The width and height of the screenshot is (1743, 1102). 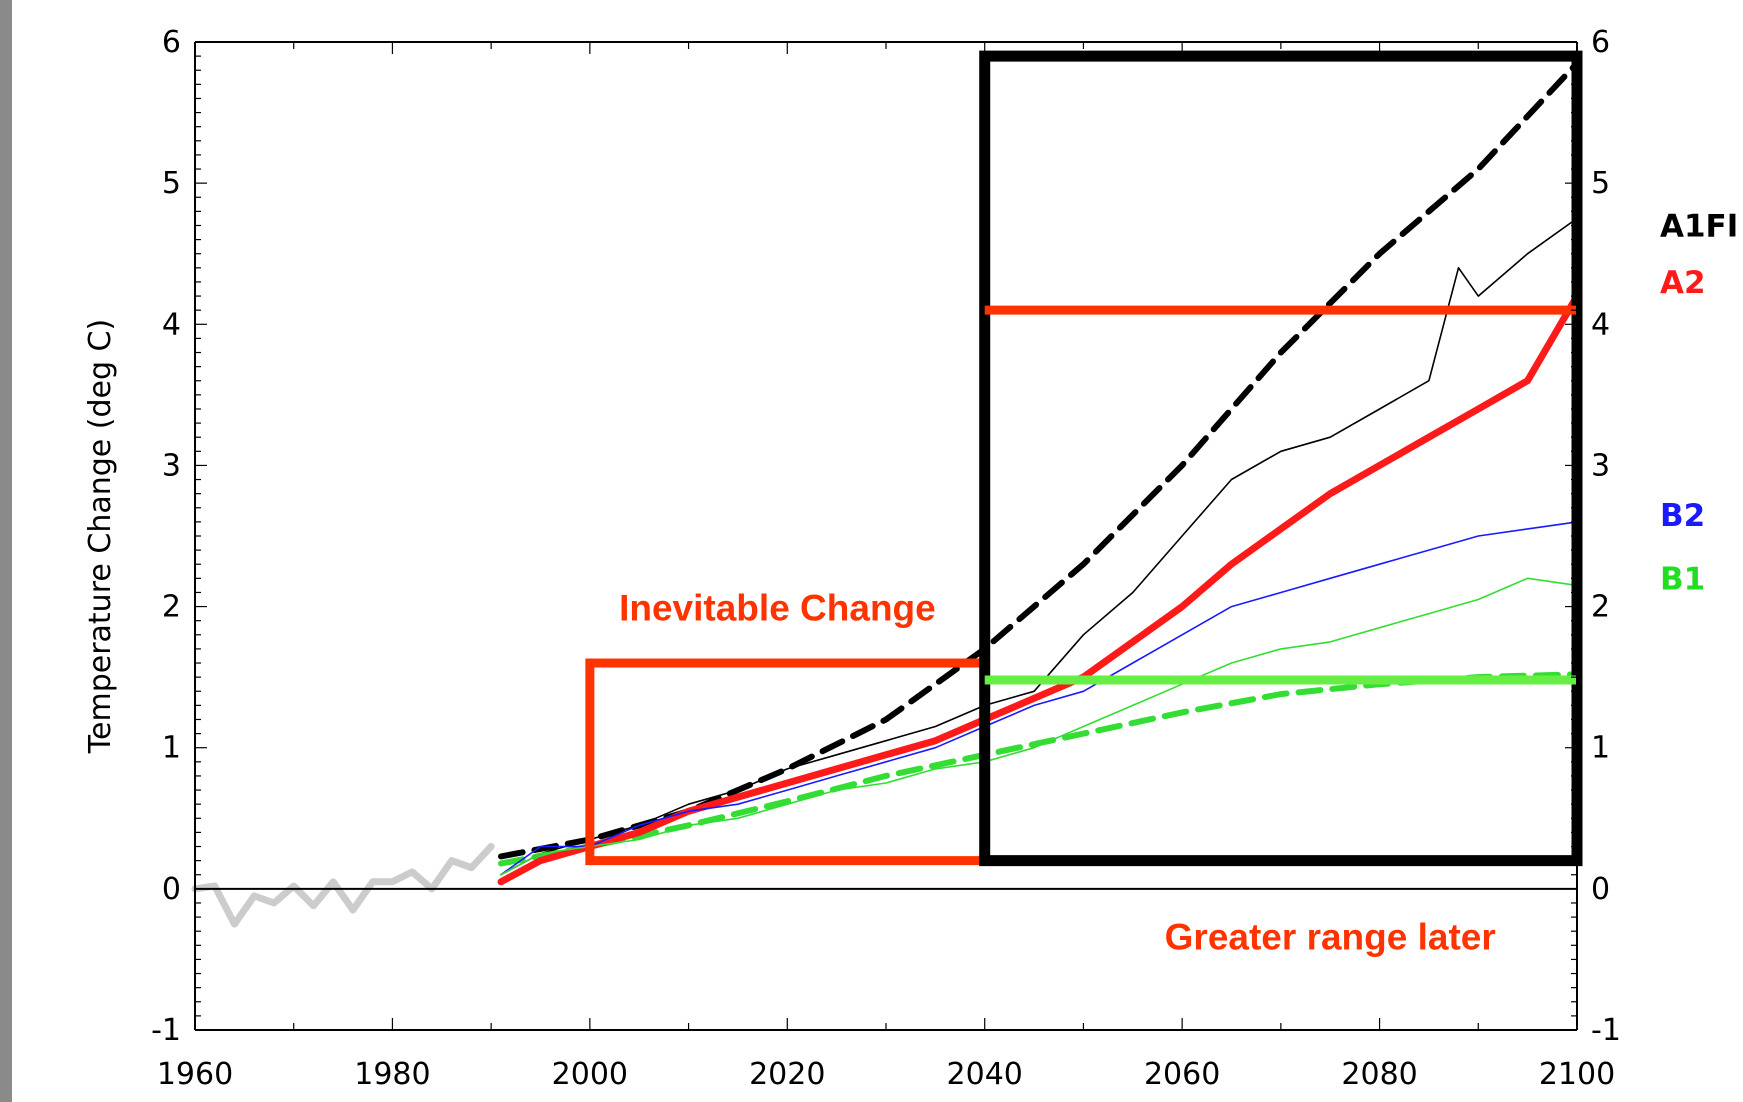 What do you see at coordinates (1699, 226) in the screenshot?
I see `legend-a1fi: A1FI` at bounding box center [1699, 226].